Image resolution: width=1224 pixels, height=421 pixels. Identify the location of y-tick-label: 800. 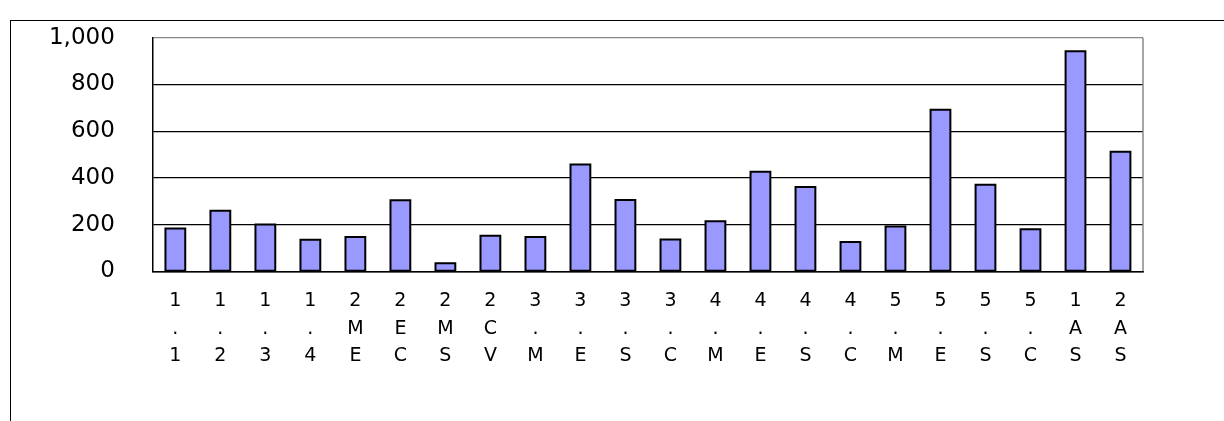
(92, 82).